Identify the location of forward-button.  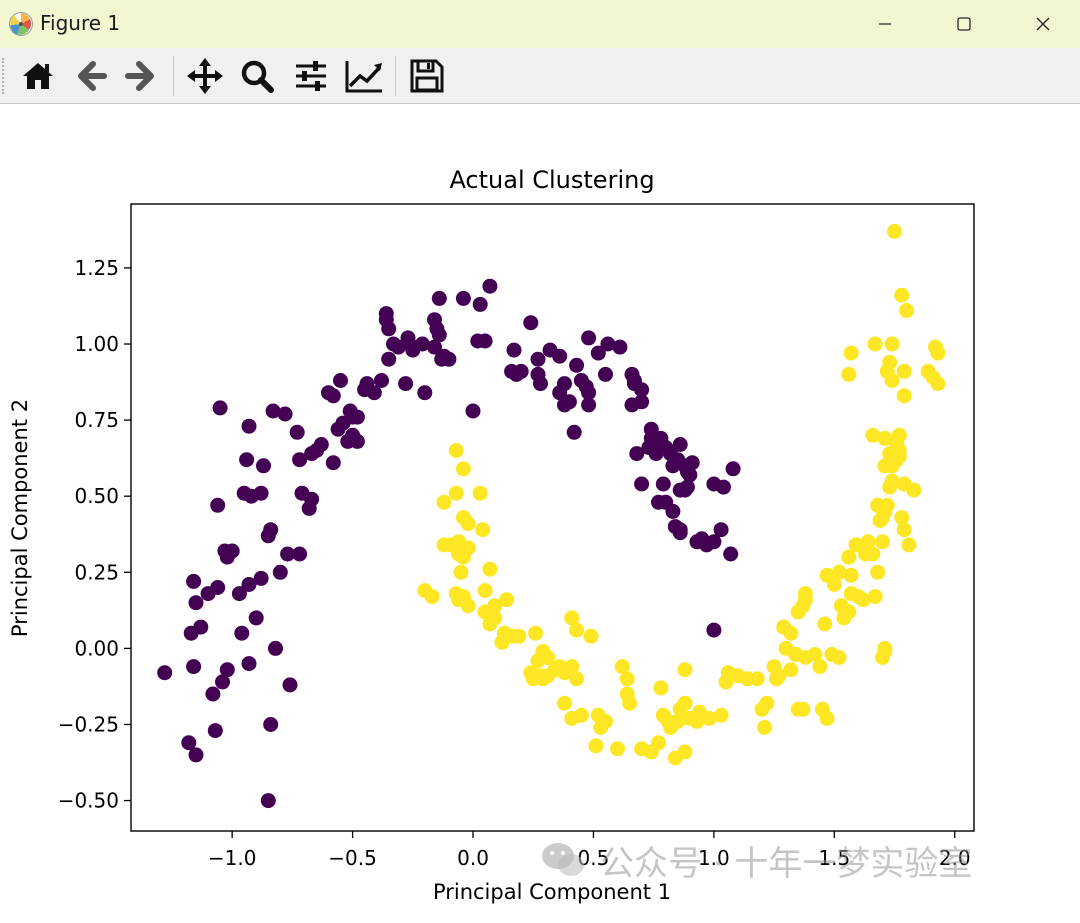
(141, 76).